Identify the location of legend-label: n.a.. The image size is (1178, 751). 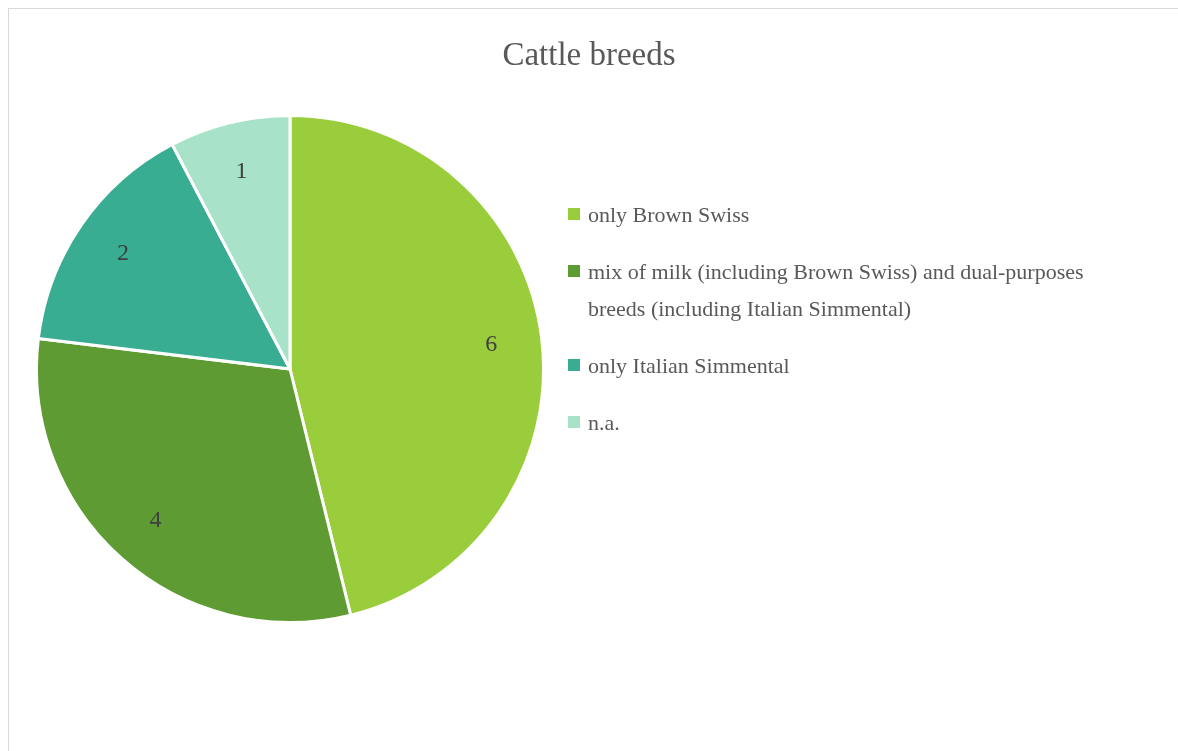
(604, 423).